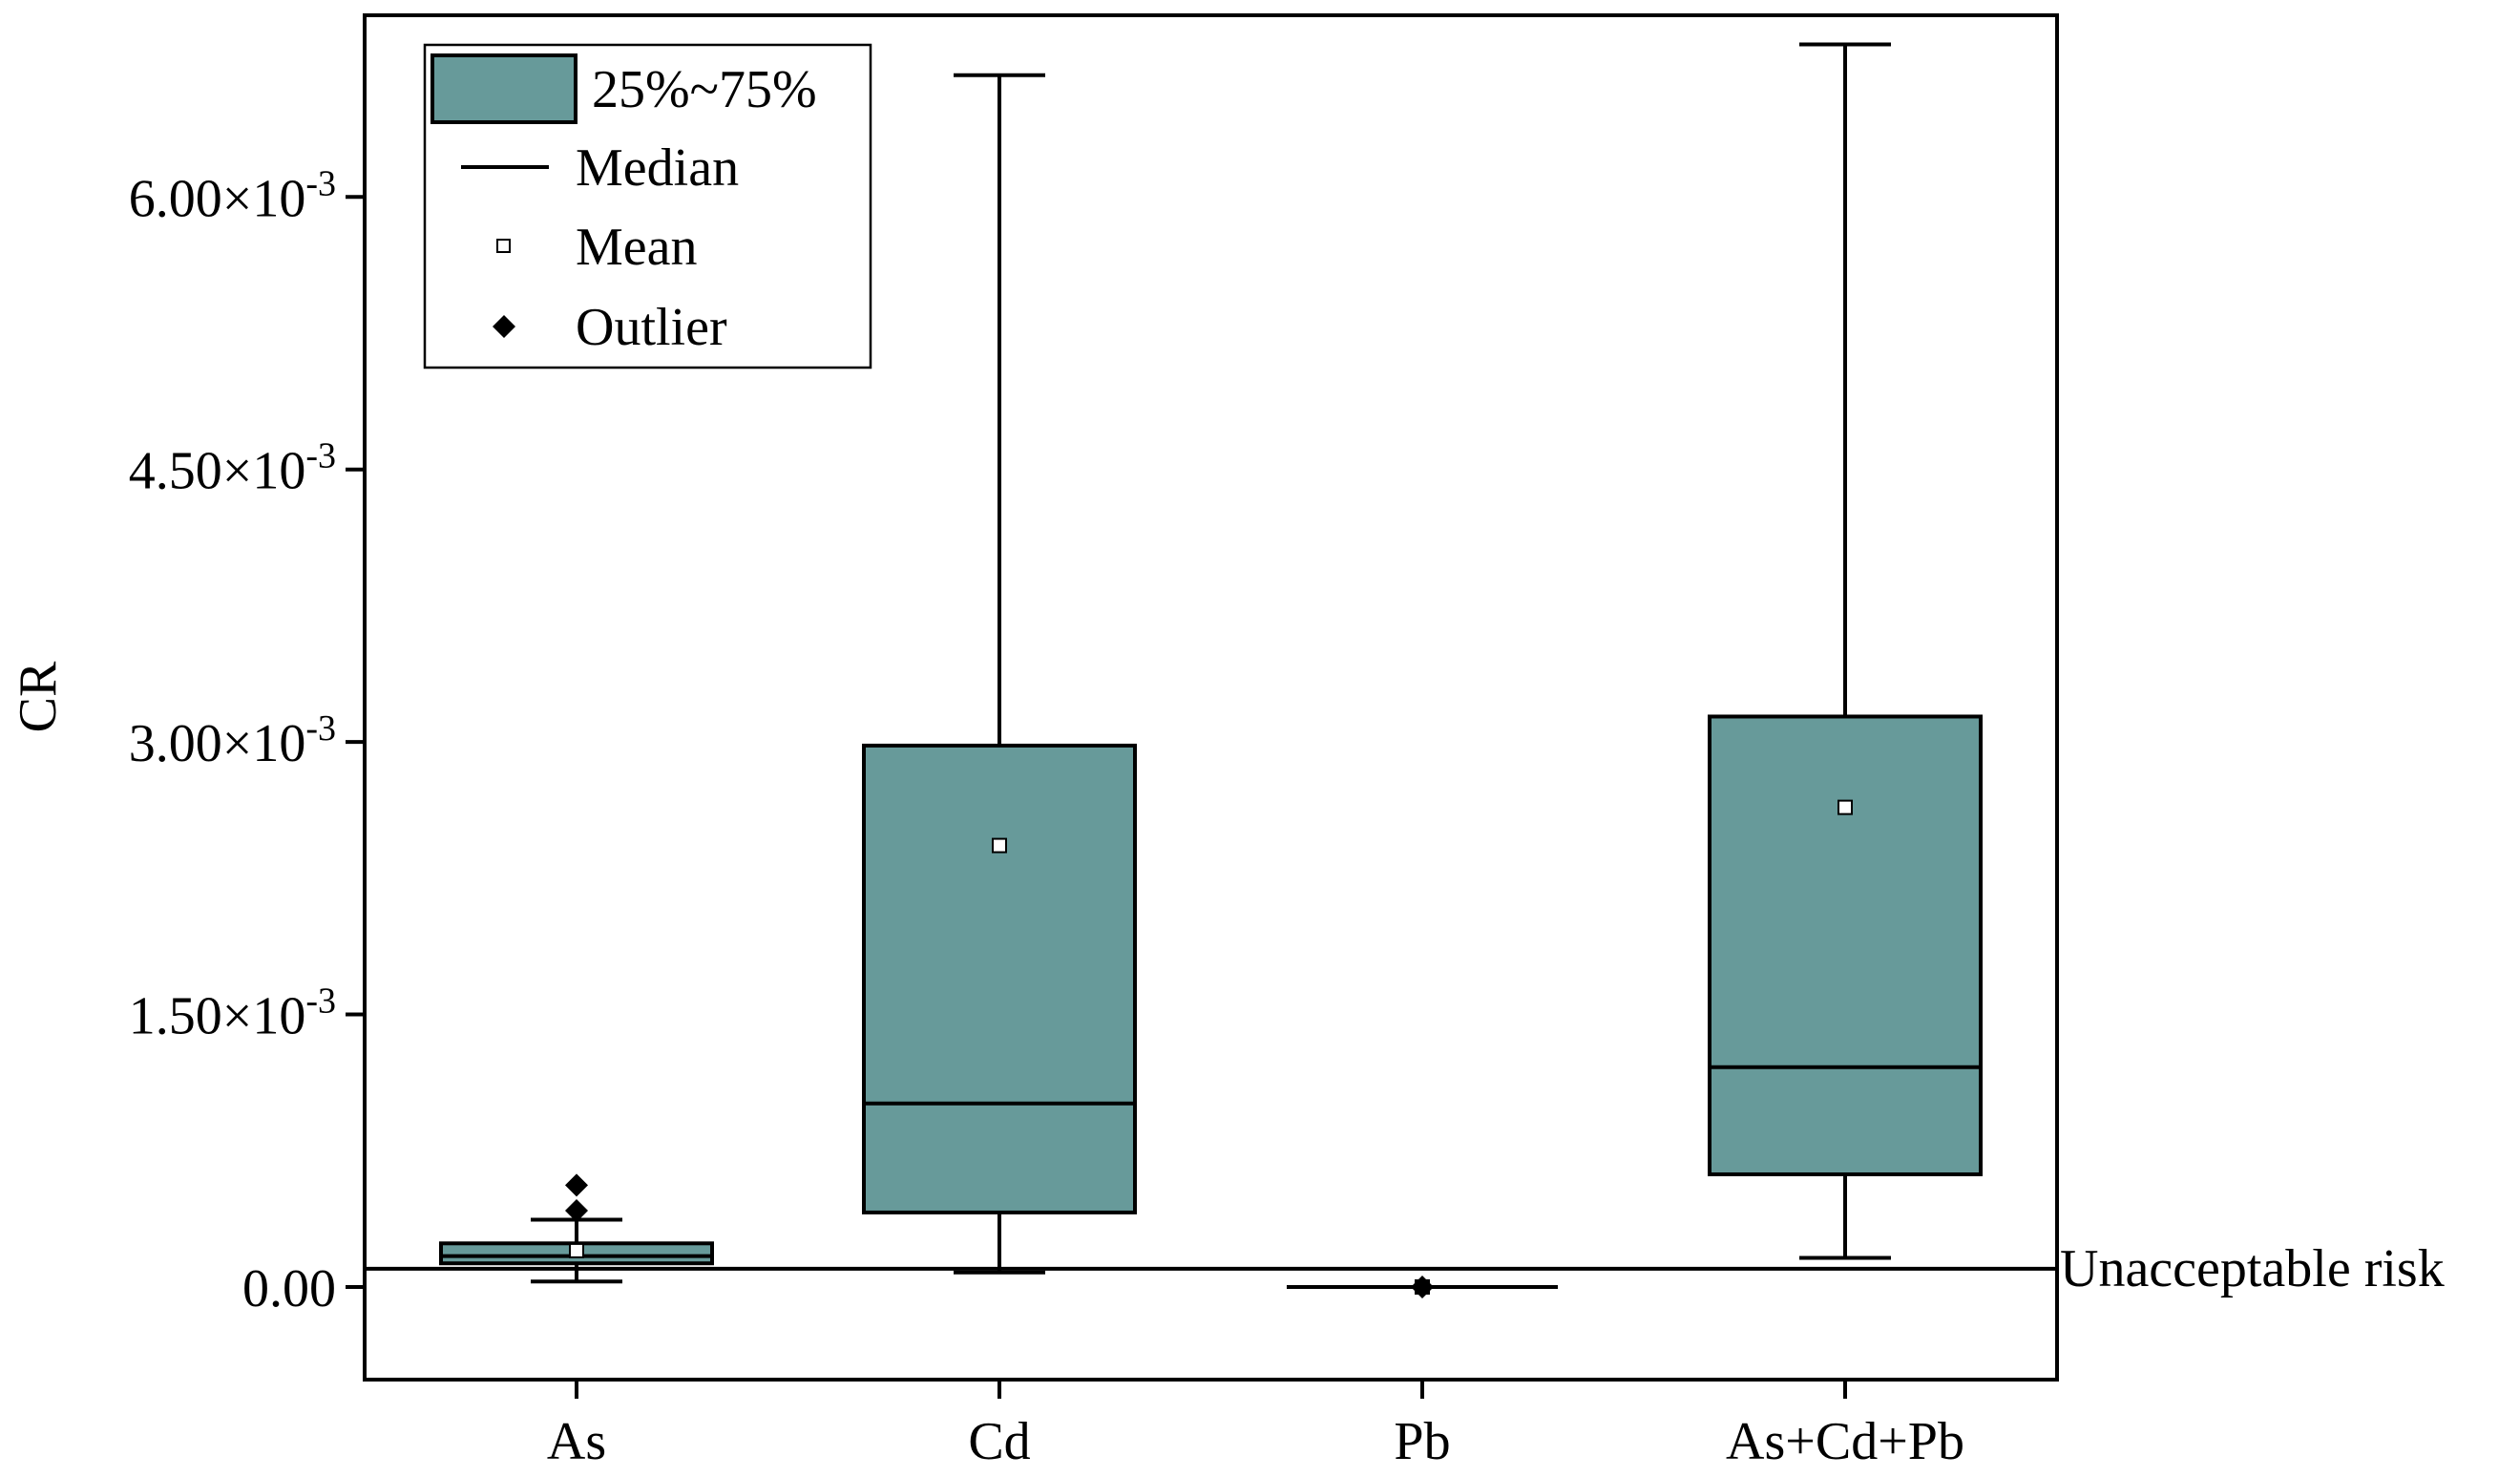 The height and width of the screenshot is (1477, 2520). Describe the element at coordinates (320, 729) in the screenshot. I see `y-tick-exponent-2: -3` at that location.